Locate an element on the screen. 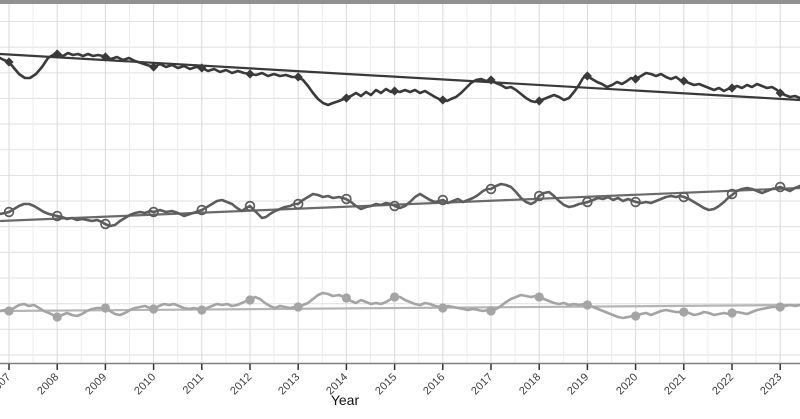 The height and width of the screenshot is (419, 800). series-top-diamond-line is located at coordinates (400, 79).